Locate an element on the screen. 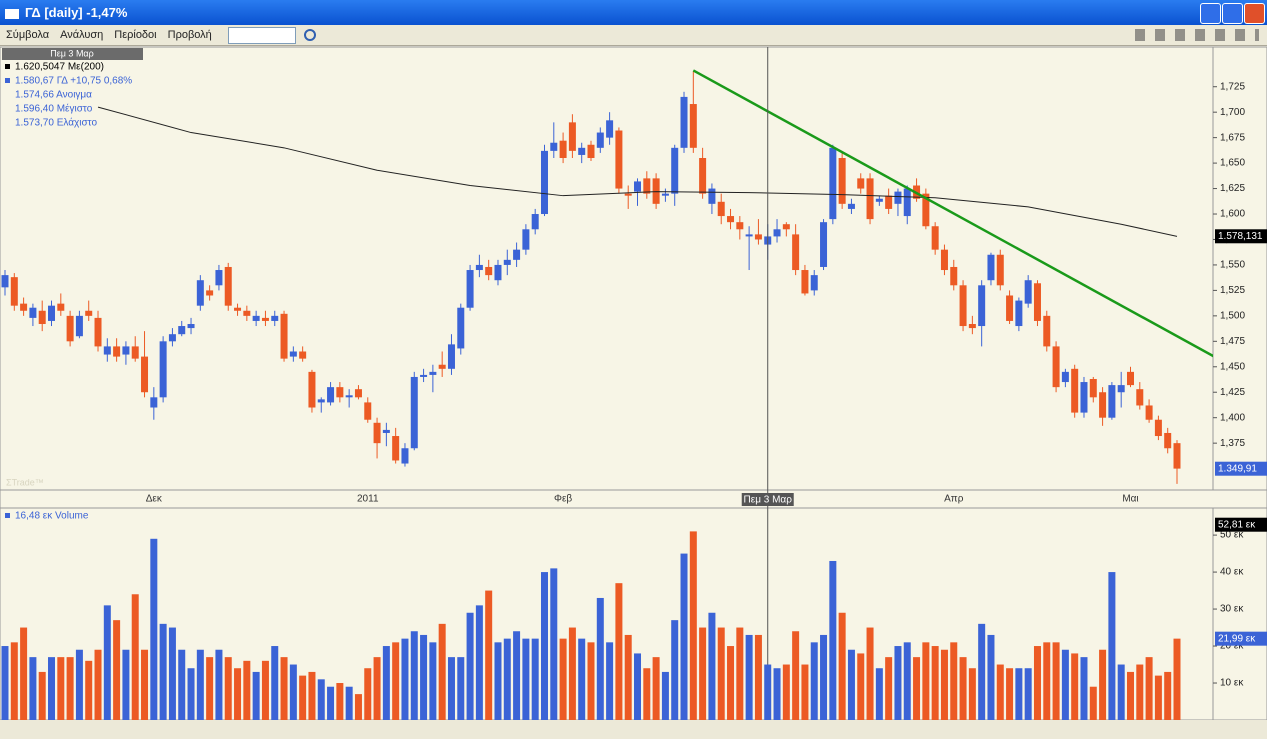 This screenshot has height=739, width=1267. y-tick-label: 1,675 is located at coordinates (1232, 137).